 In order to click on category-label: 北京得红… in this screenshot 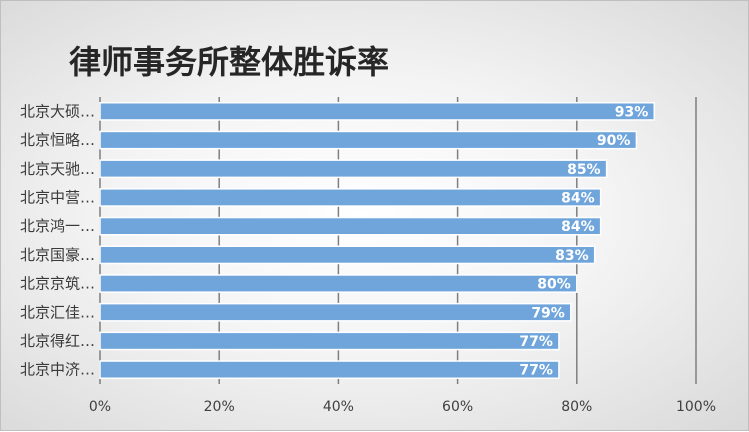, I will do `click(57, 341)`.